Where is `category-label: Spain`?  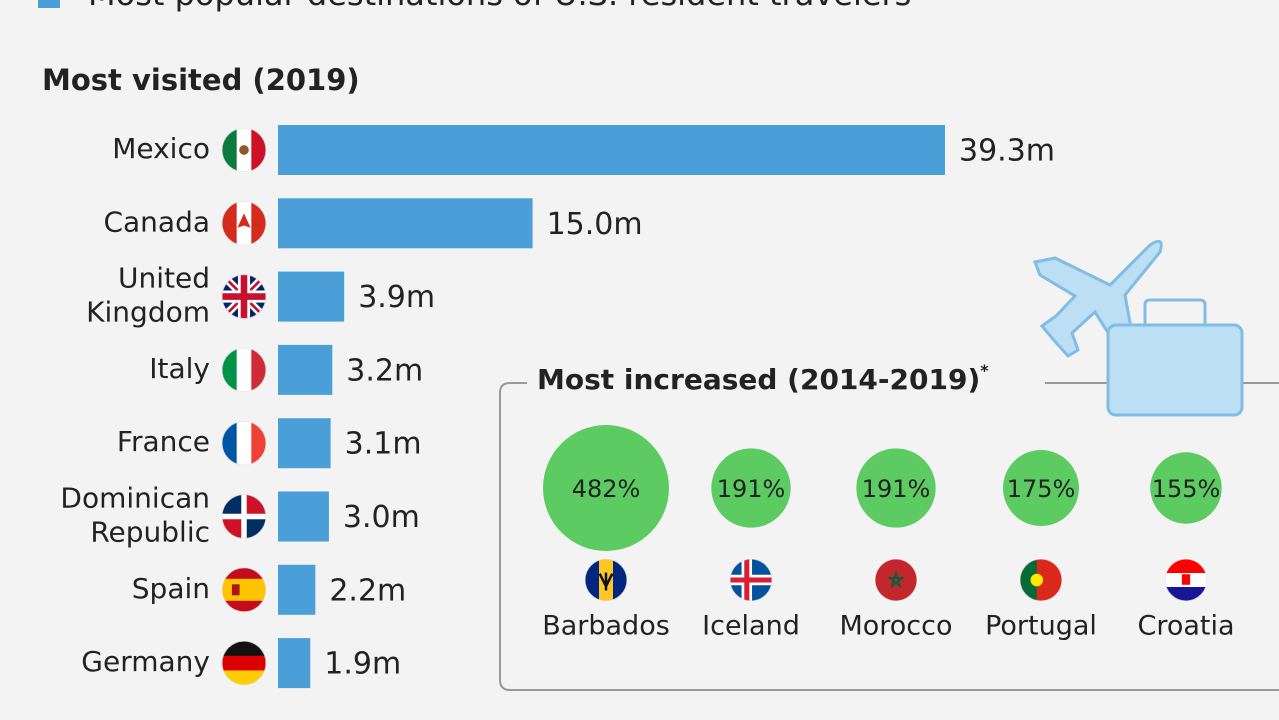
category-label: Spain is located at coordinates (171, 588).